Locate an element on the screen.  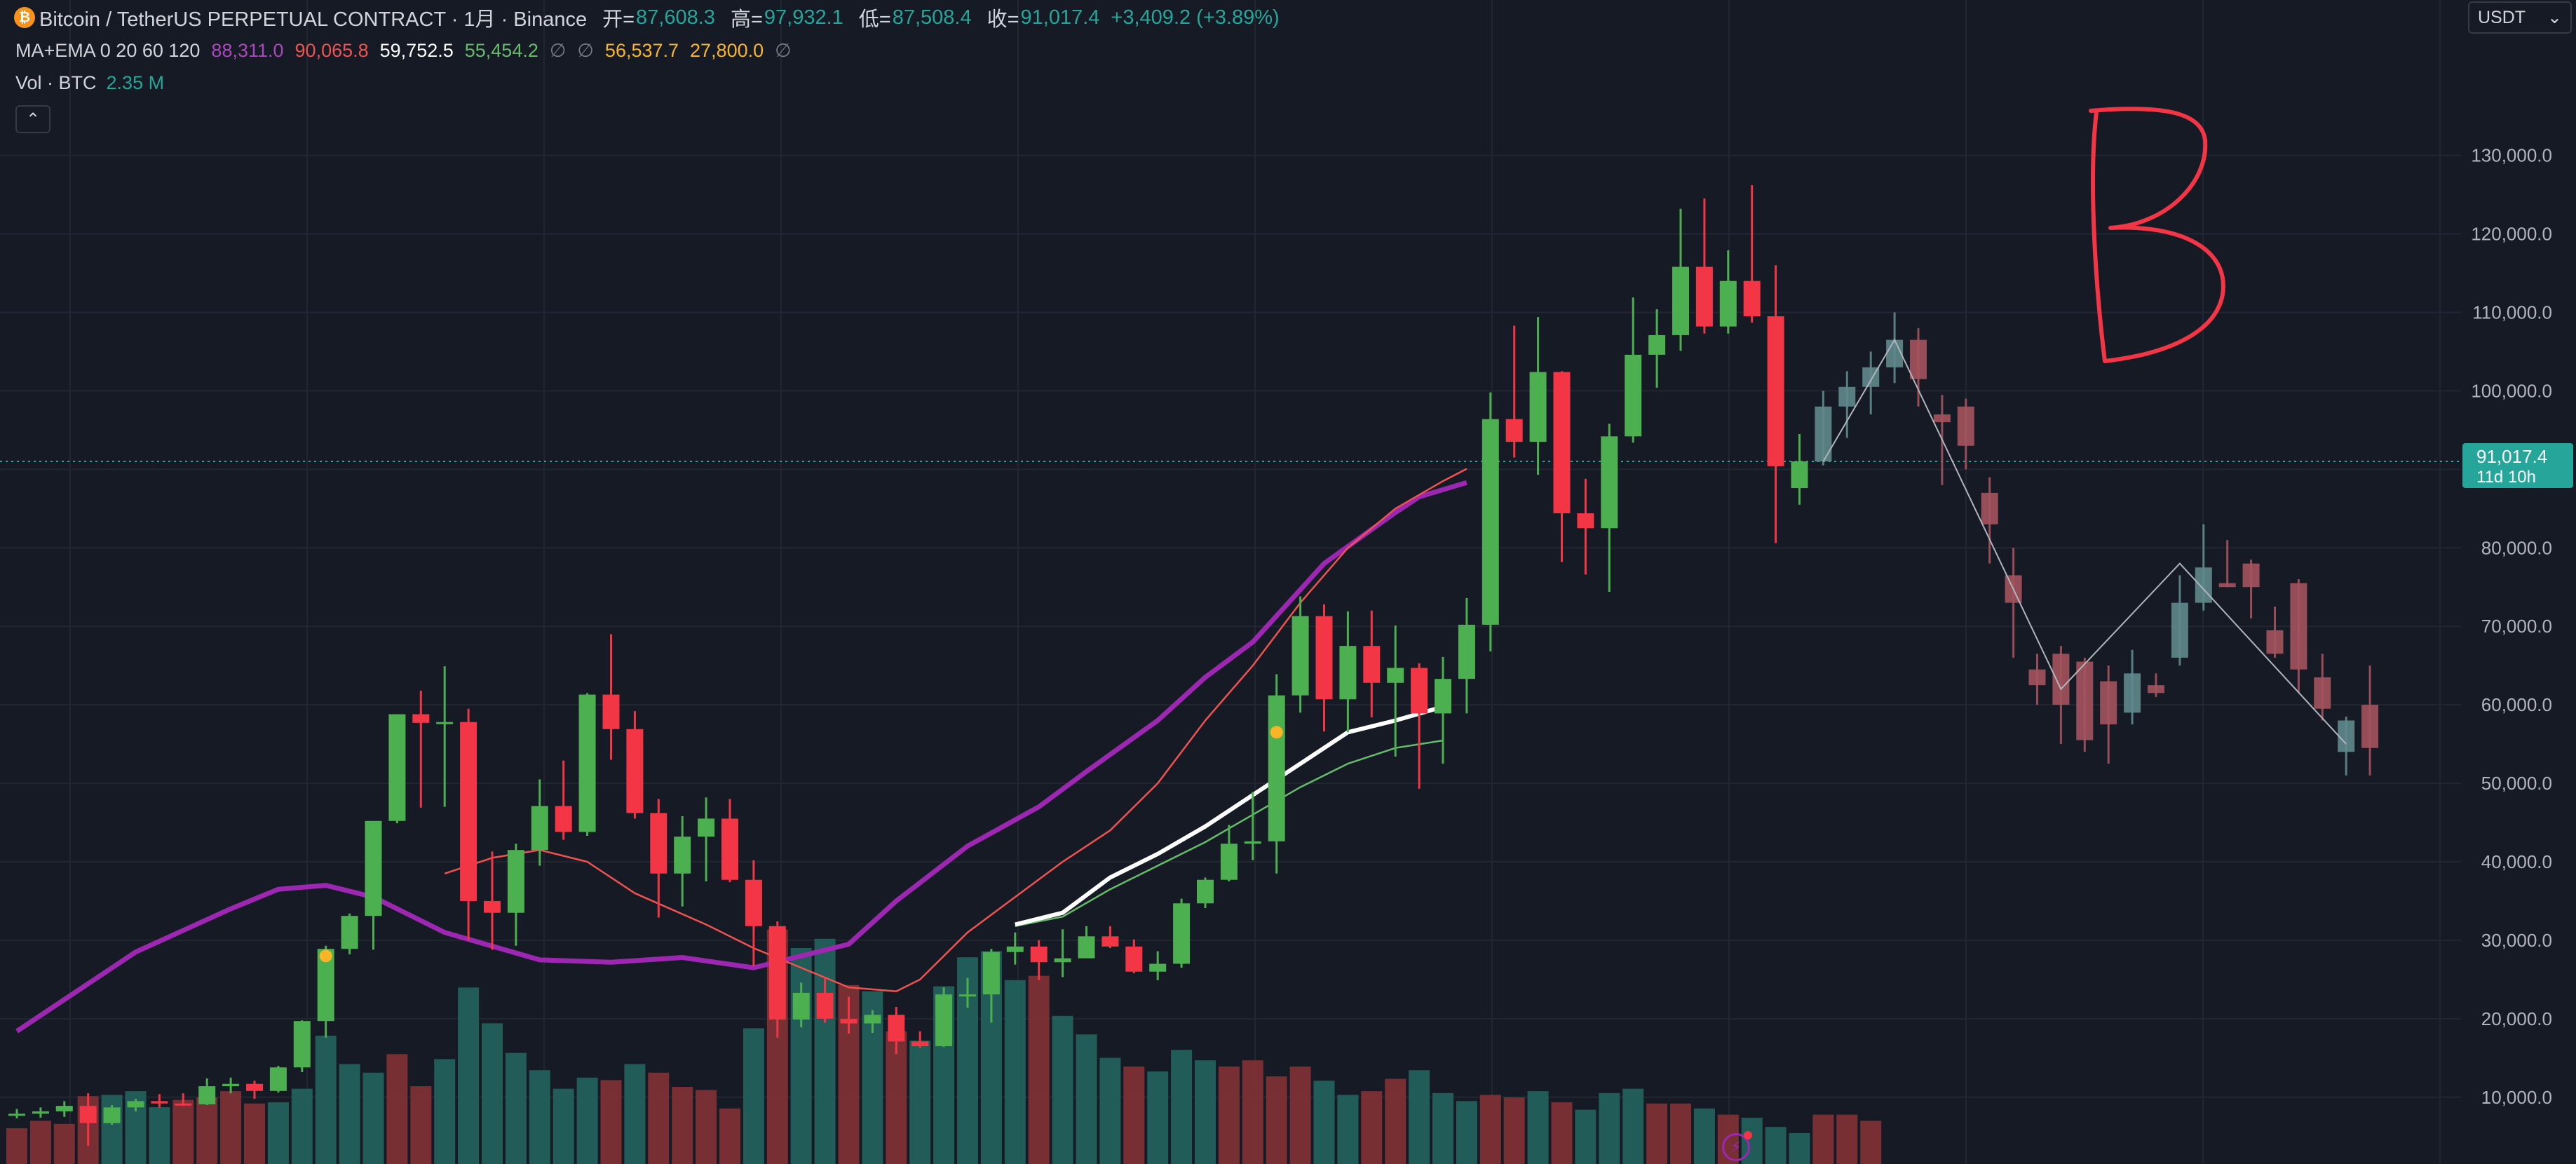
bitcoin-logo-icon: ₿ is located at coordinates (24, 17).